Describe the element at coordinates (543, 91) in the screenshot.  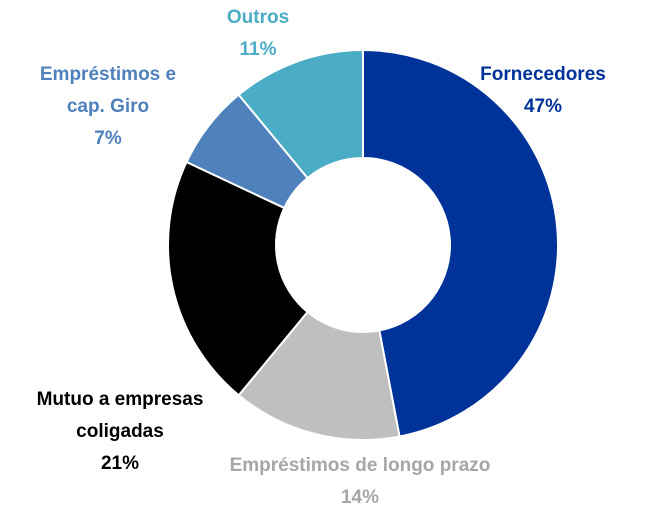
I see `slice-label: Fornecedores 47%` at that location.